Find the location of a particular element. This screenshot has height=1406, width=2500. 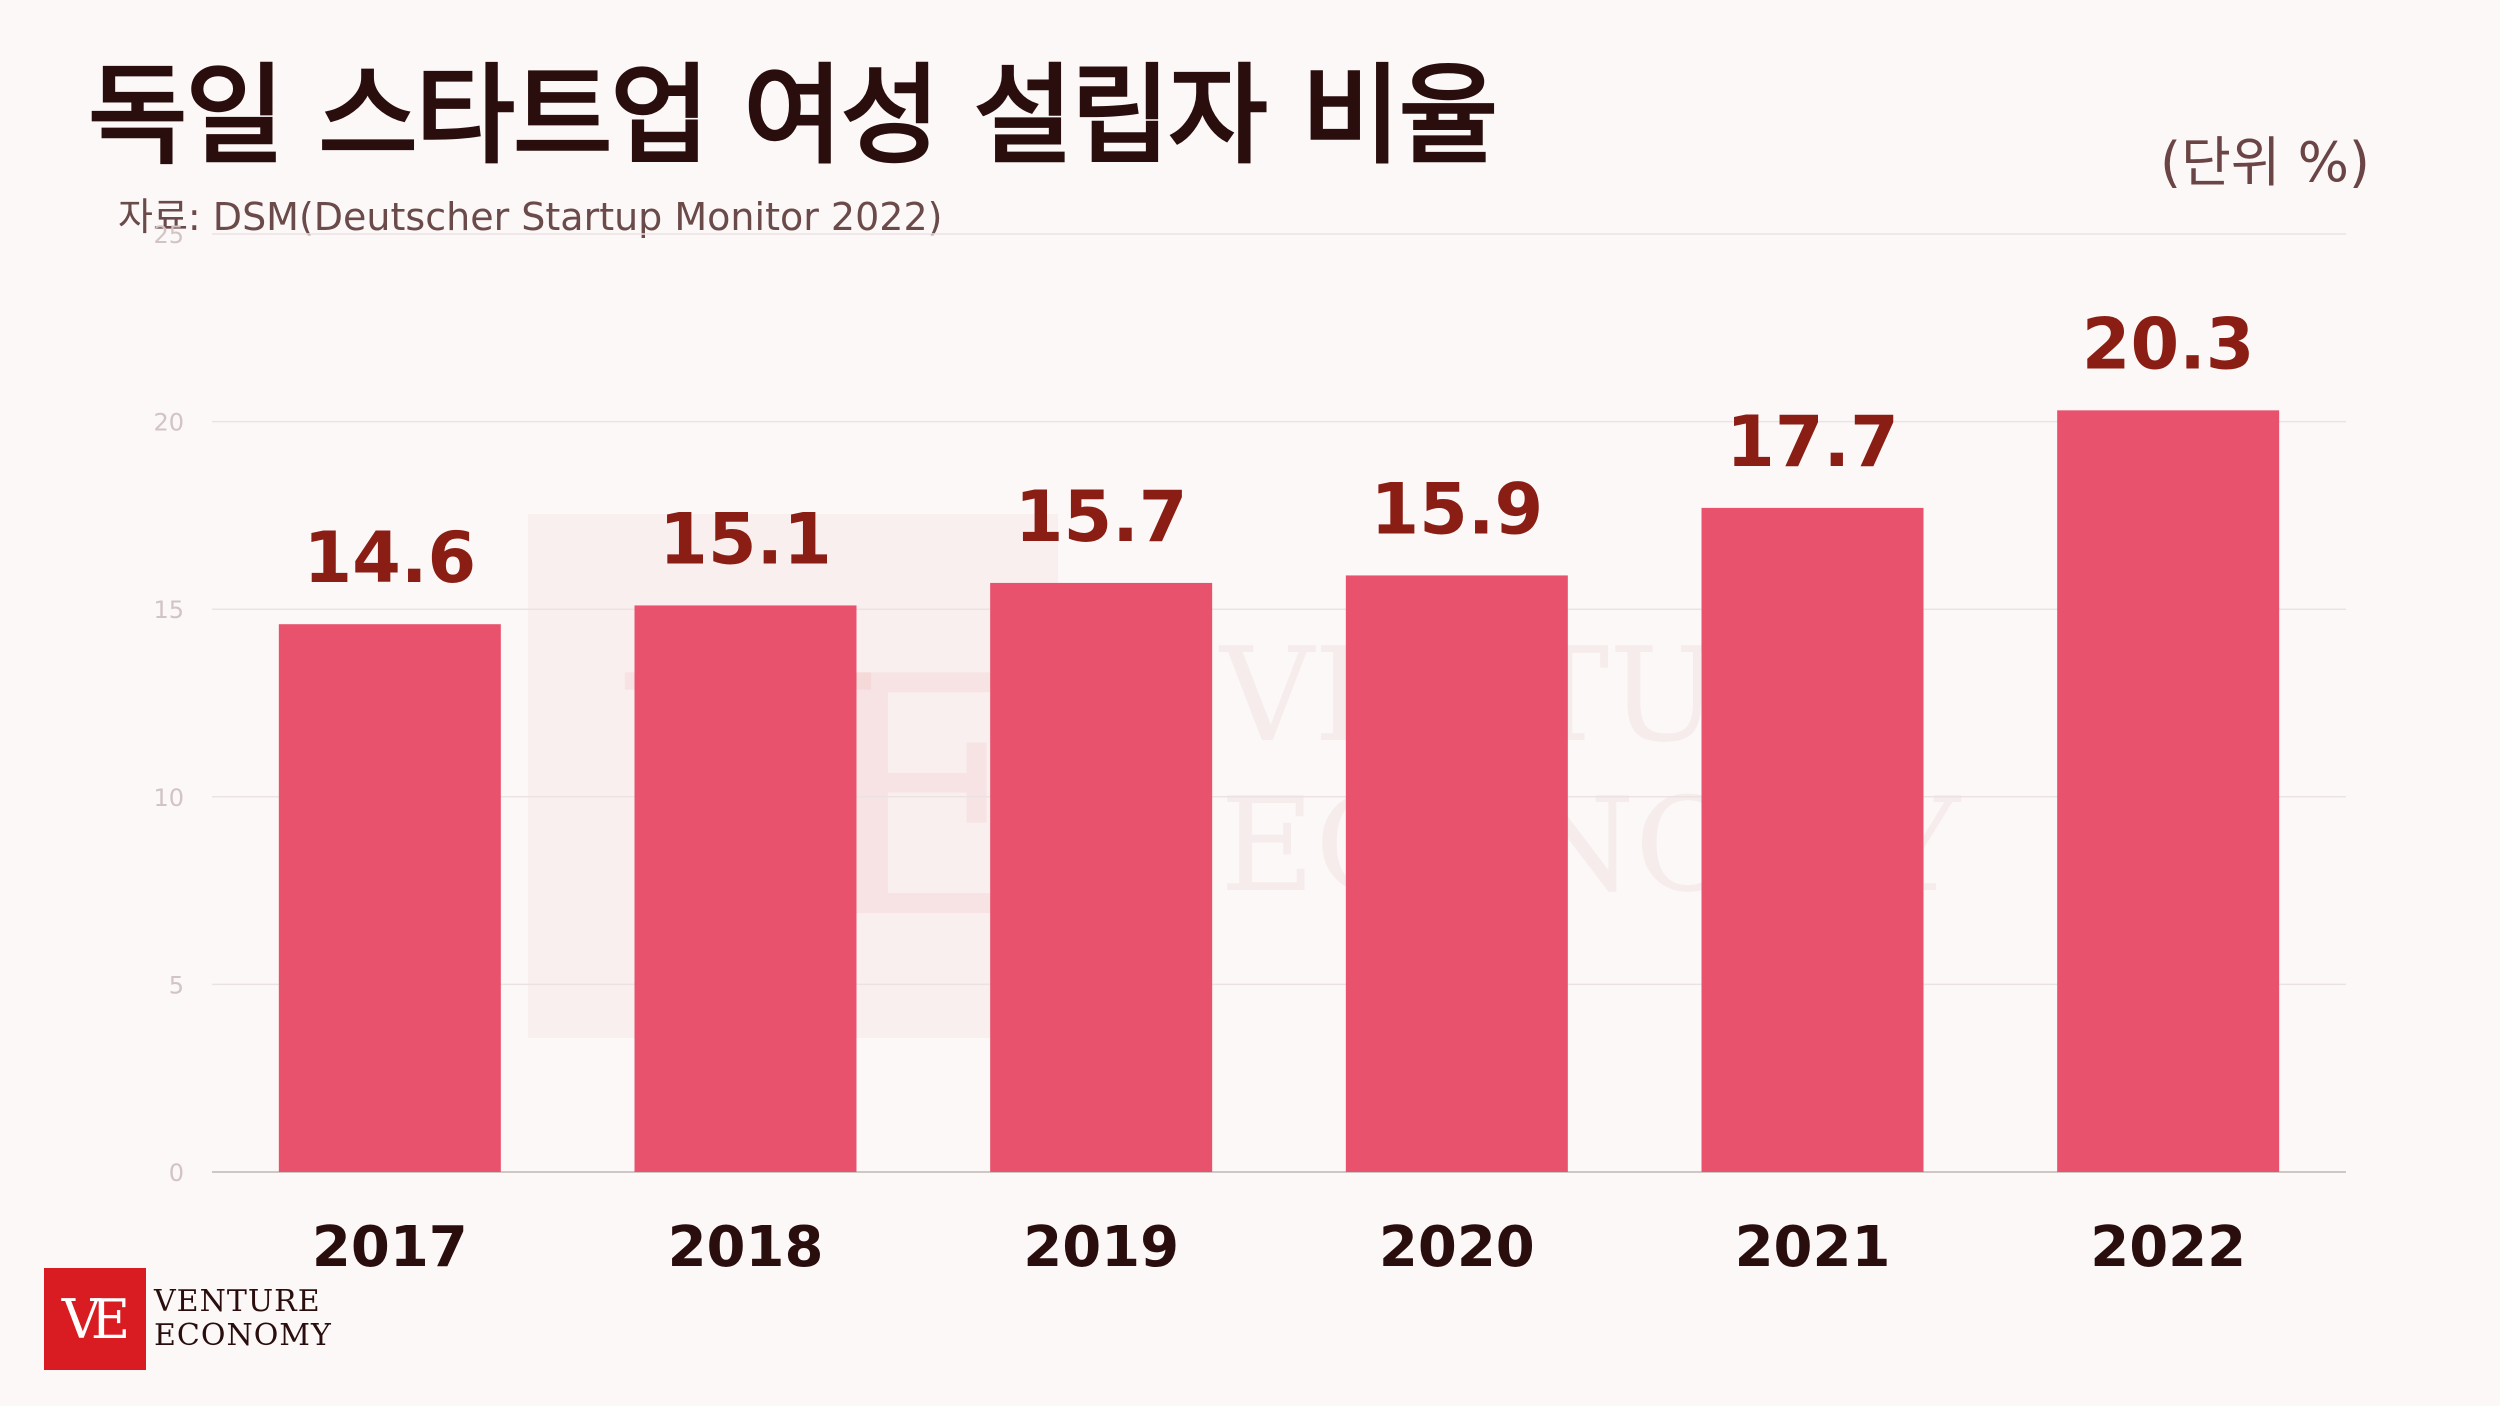

bar-value-label: 17.7 is located at coordinates (1812, 442).